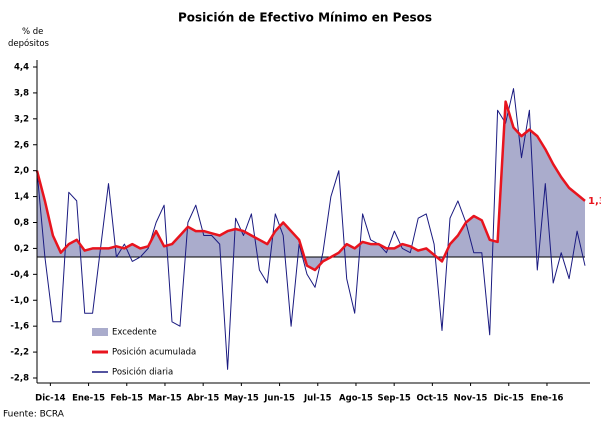 This screenshot has height=423, width=601. I want to click on legend-label: Posición acumulada, so click(154, 352).